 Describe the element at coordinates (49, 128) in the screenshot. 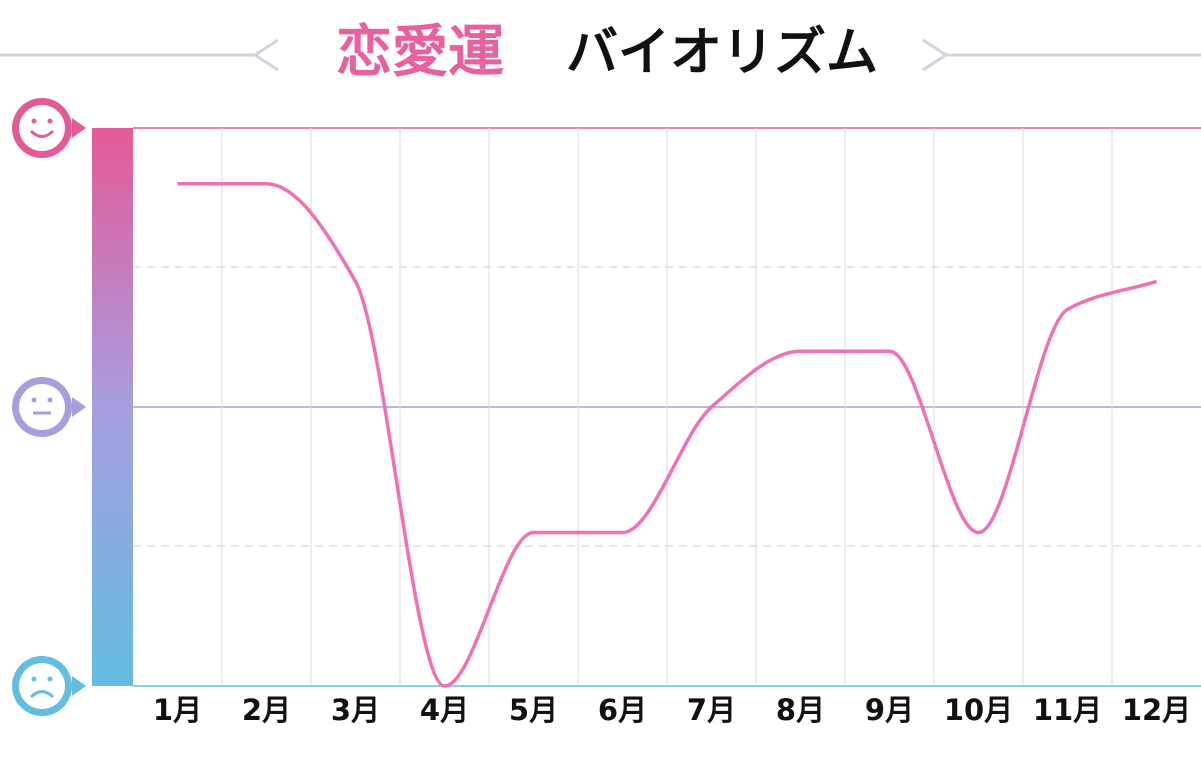

I see `face-happy` at that location.